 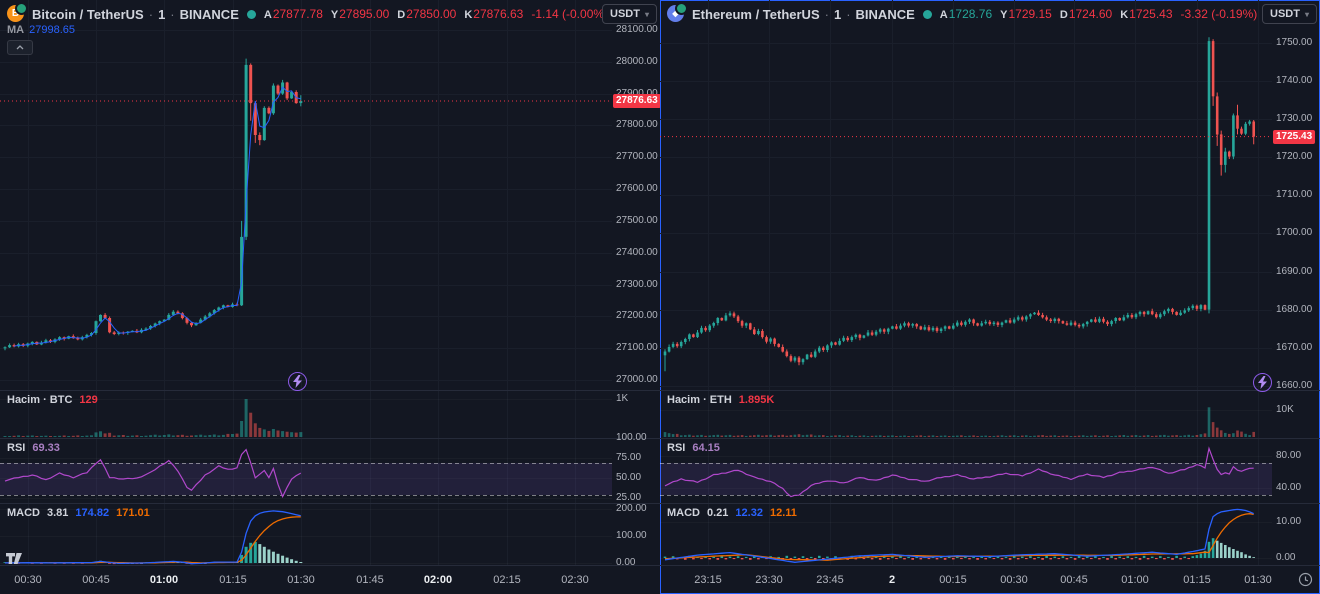 What do you see at coordinates (629, 497) in the screenshot?
I see `indicator-axis-label: 25.00` at bounding box center [629, 497].